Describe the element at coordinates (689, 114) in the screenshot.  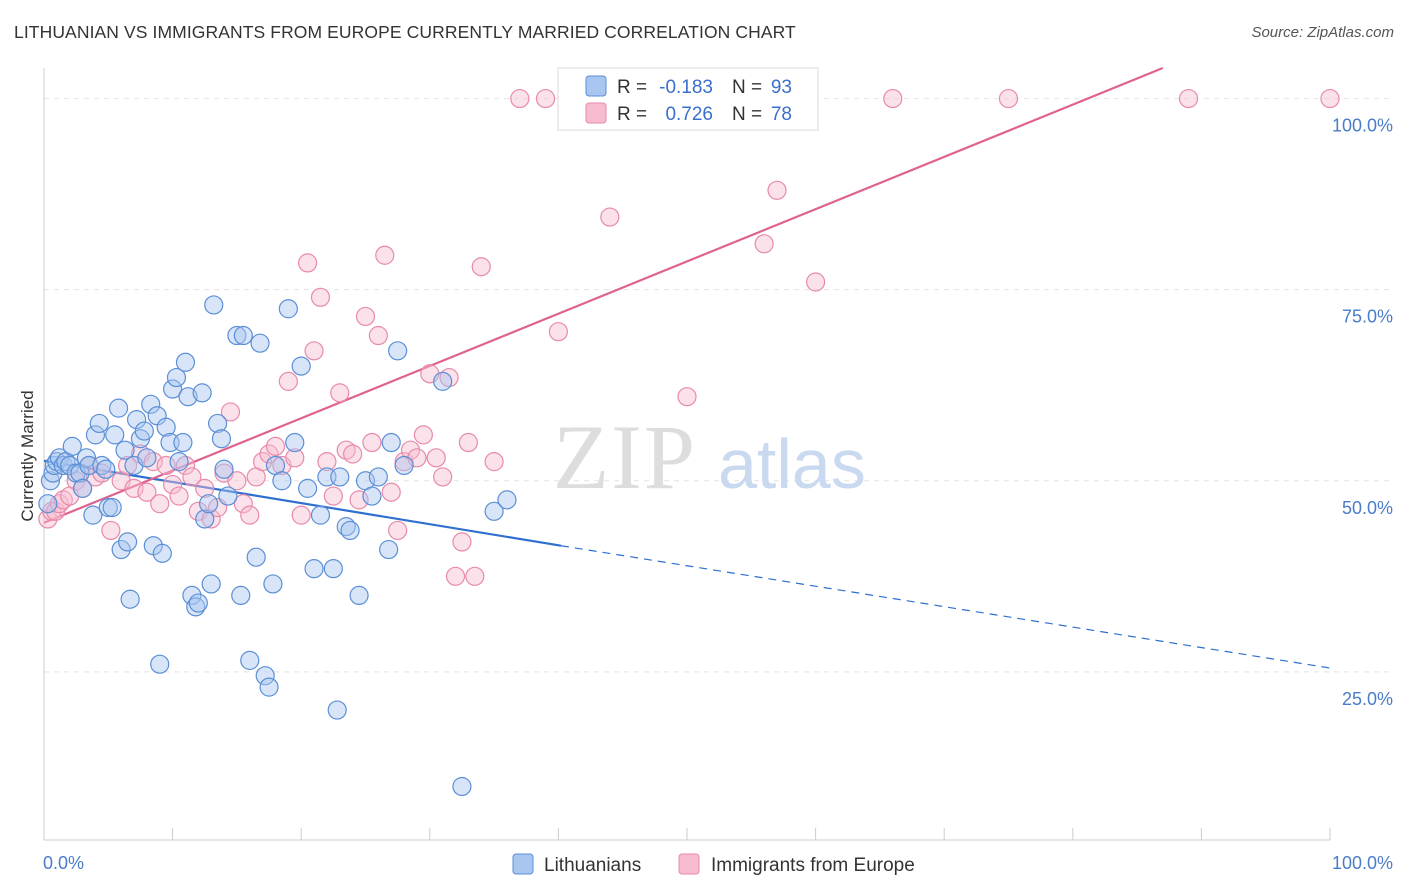
I see `legend-r-value-2: 0.726` at that location.